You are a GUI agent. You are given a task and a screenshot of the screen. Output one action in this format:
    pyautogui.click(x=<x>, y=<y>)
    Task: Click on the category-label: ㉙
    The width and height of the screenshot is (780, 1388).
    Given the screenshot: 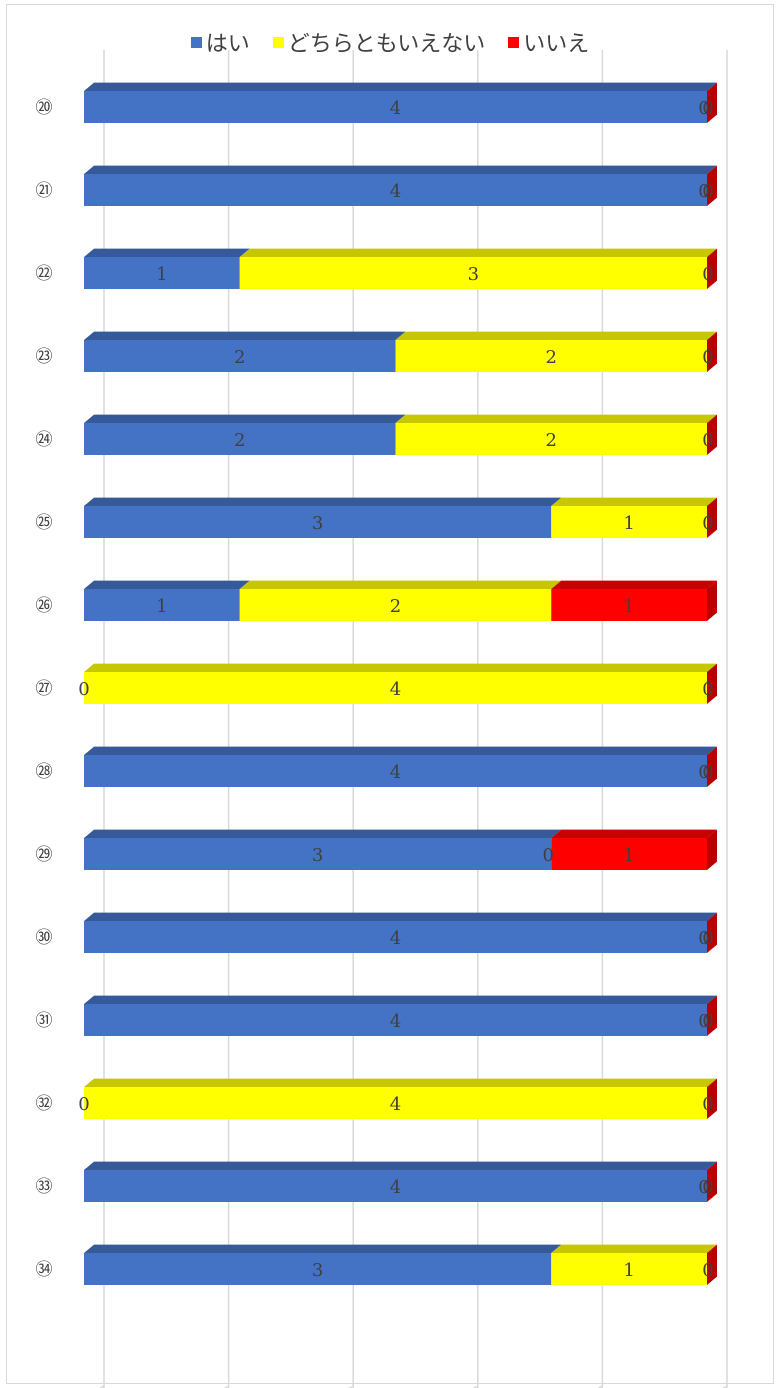 What is the action you would take?
    pyautogui.click(x=44, y=855)
    